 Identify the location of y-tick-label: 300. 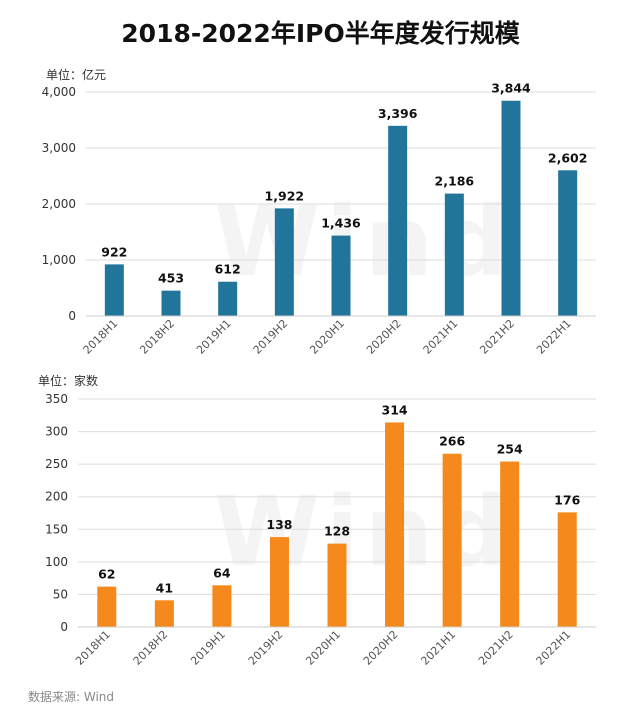
(56, 432).